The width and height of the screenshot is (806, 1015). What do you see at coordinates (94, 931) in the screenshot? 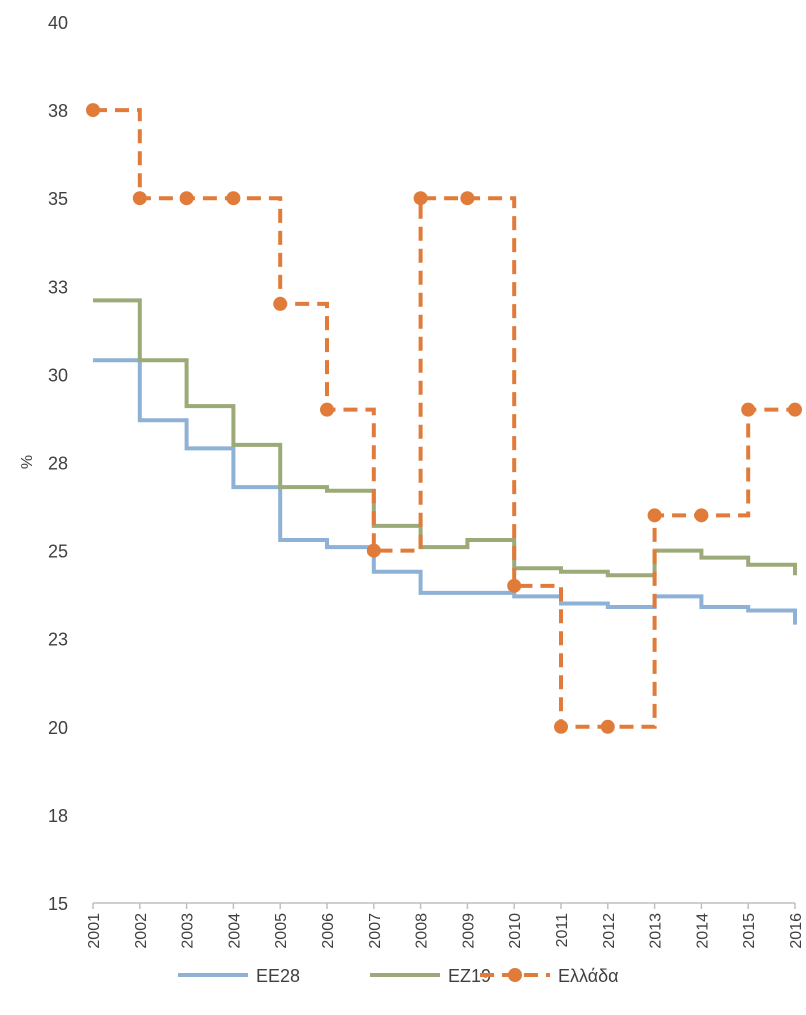
I see `x-tick-label: 2001` at bounding box center [94, 931].